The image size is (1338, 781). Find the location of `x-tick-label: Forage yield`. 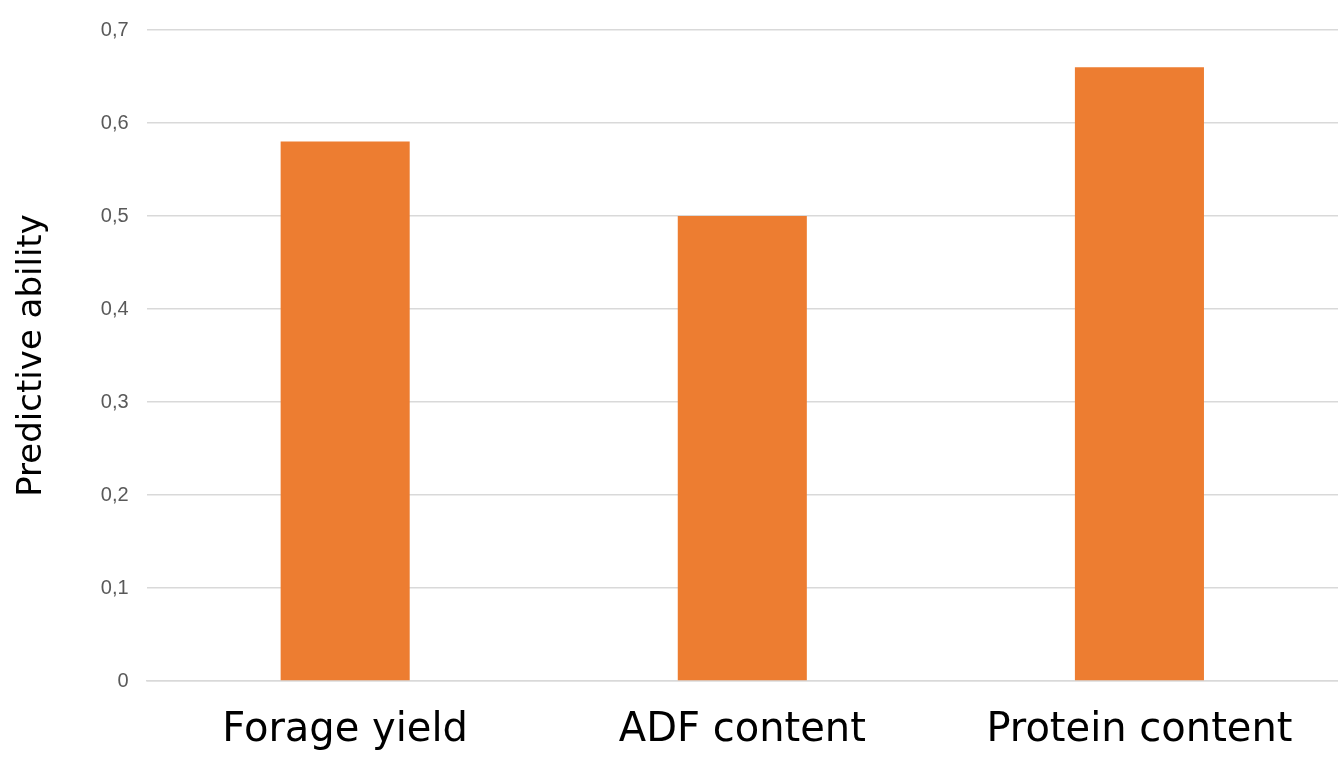

x-tick-label: Forage yield is located at coordinates (345, 727).